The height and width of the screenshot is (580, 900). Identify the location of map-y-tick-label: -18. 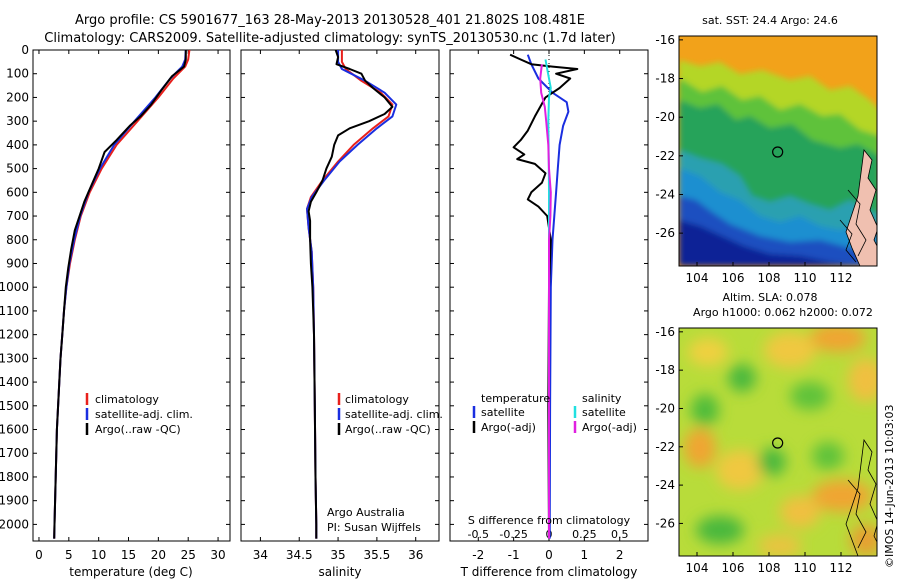
(665, 370).